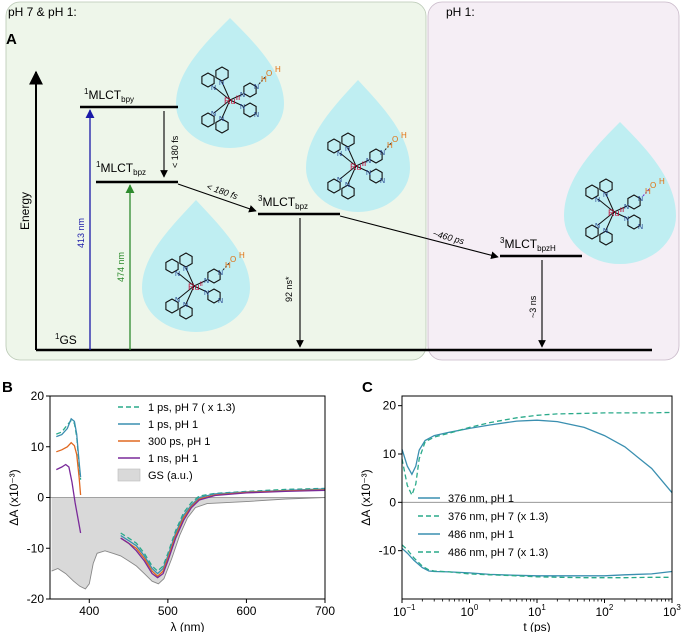 The height and width of the screenshot is (632, 685). Describe the element at coordinates (460, 12) in the screenshot. I see `region-ph1-label: pH 1:` at that location.